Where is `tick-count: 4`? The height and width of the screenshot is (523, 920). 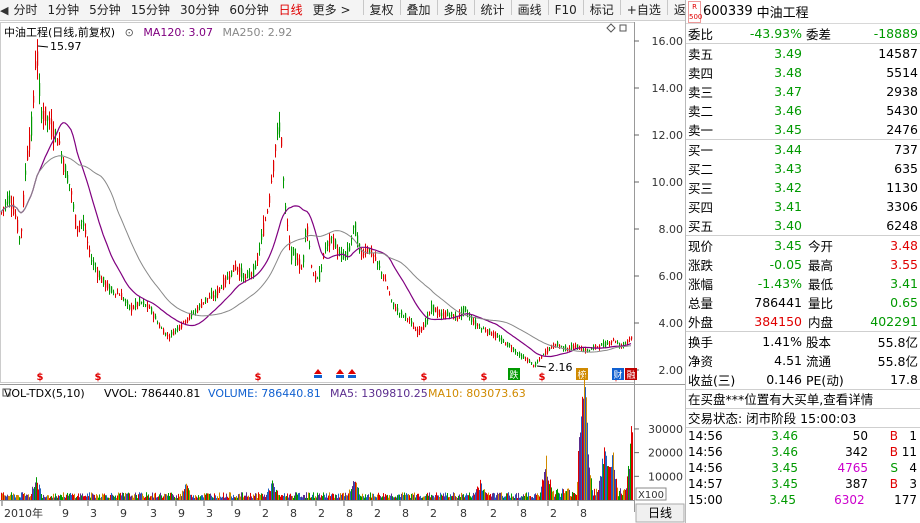 tick-count: 4 is located at coordinates (913, 468).